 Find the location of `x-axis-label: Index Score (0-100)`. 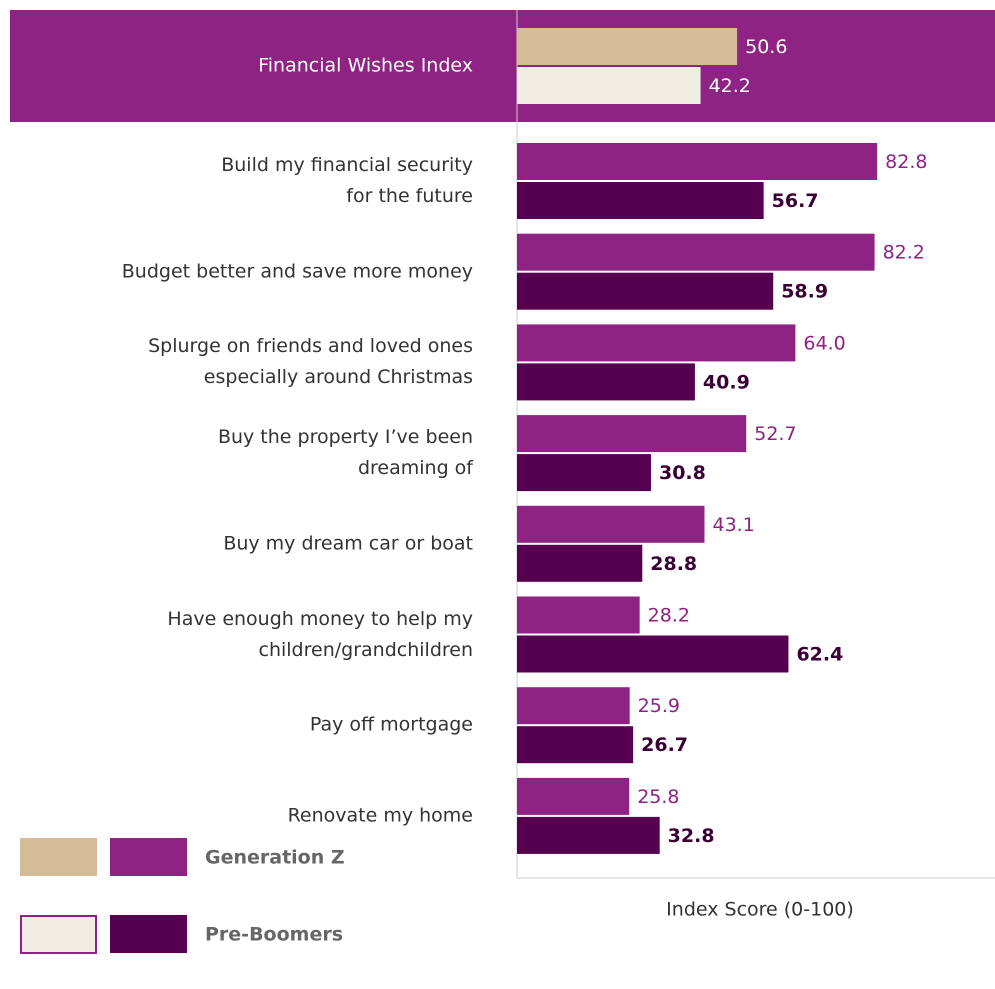

x-axis-label: Index Score (0-100) is located at coordinates (760, 910).